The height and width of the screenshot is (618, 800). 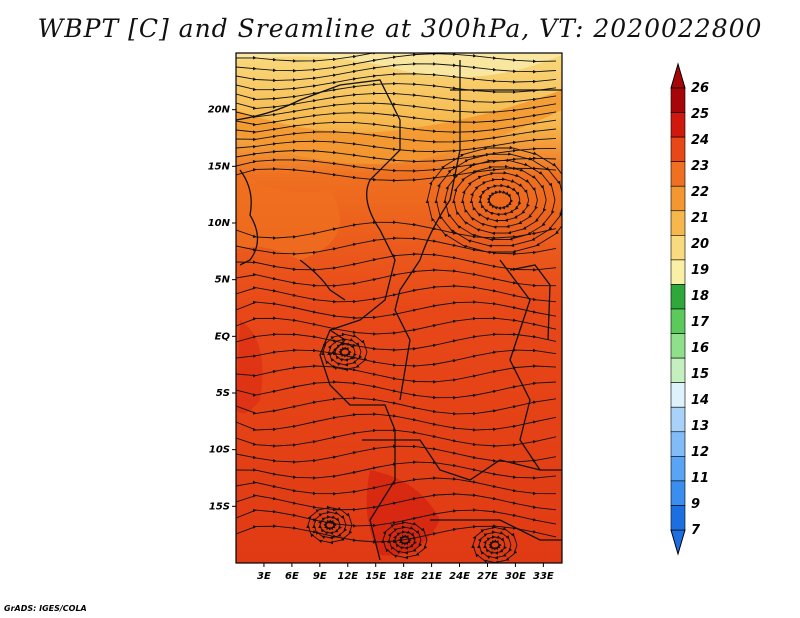 I want to click on lat-label: 5N, so click(x=223, y=280).